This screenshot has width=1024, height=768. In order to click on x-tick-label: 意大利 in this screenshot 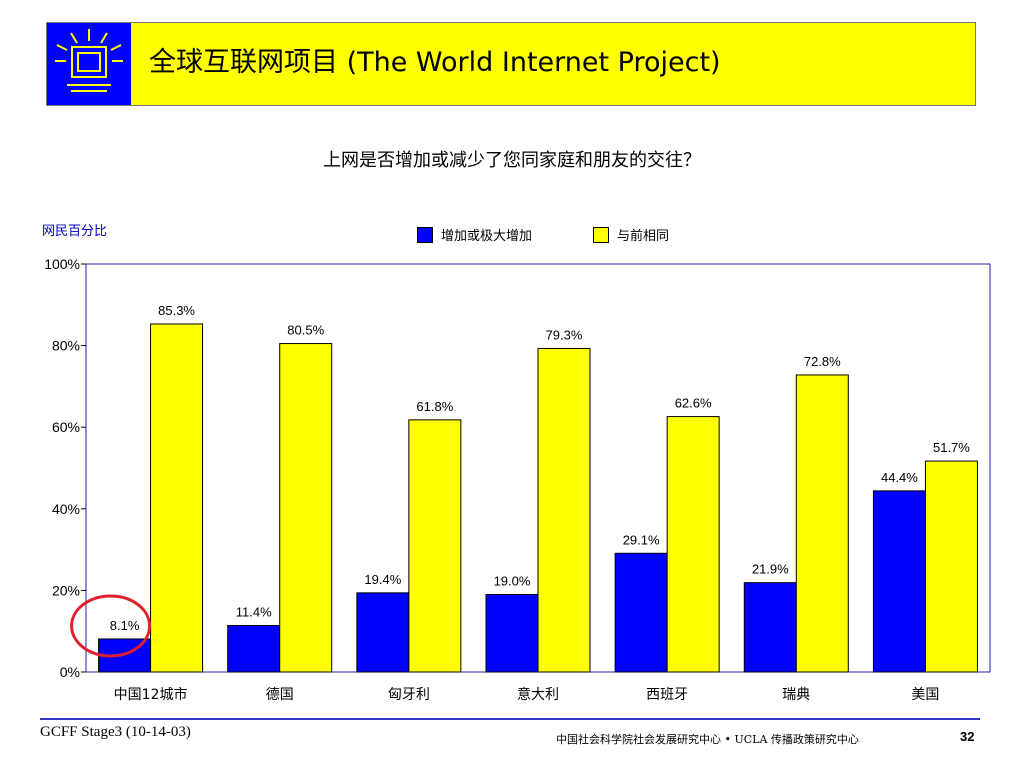, I will do `click(538, 694)`.